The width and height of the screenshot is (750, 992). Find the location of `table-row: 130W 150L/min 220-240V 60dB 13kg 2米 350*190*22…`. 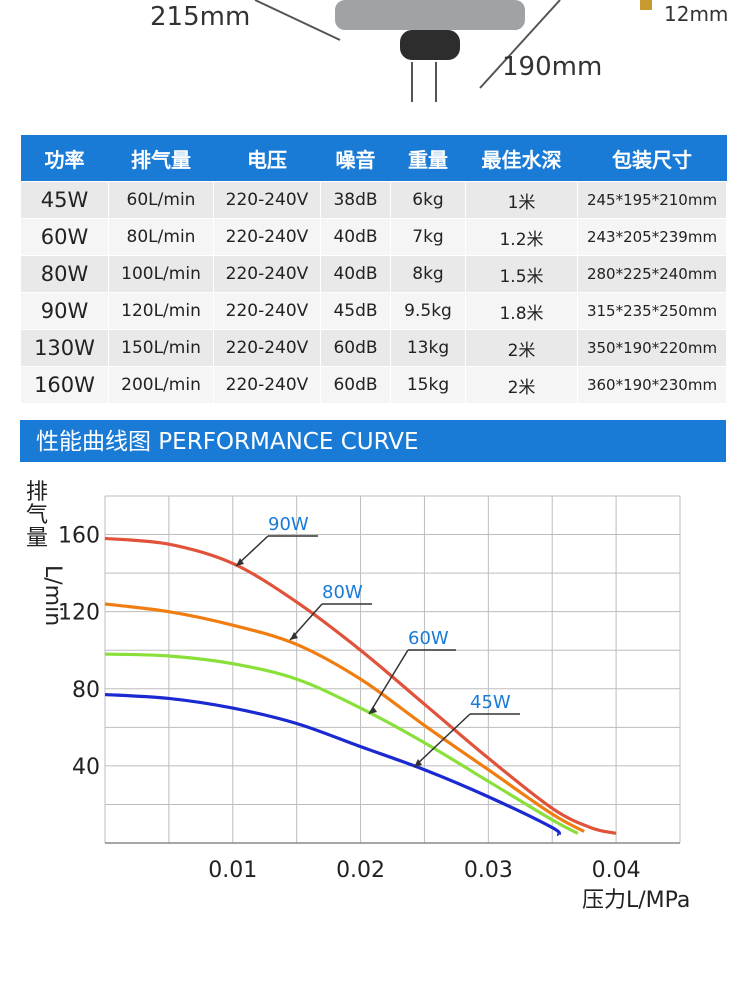

table-row: 130W 150L/min 220-240V 60dB 13kg 2米 350*190*22… is located at coordinates (373, 348).